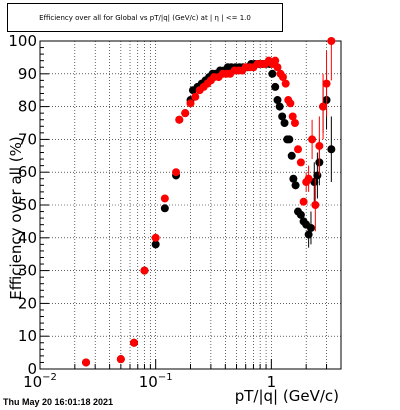 The height and width of the screenshot is (410, 400). What do you see at coordinates (40, 381) in the screenshot?
I see `x-tick-label: 10⁻²` at bounding box center [40, 381].